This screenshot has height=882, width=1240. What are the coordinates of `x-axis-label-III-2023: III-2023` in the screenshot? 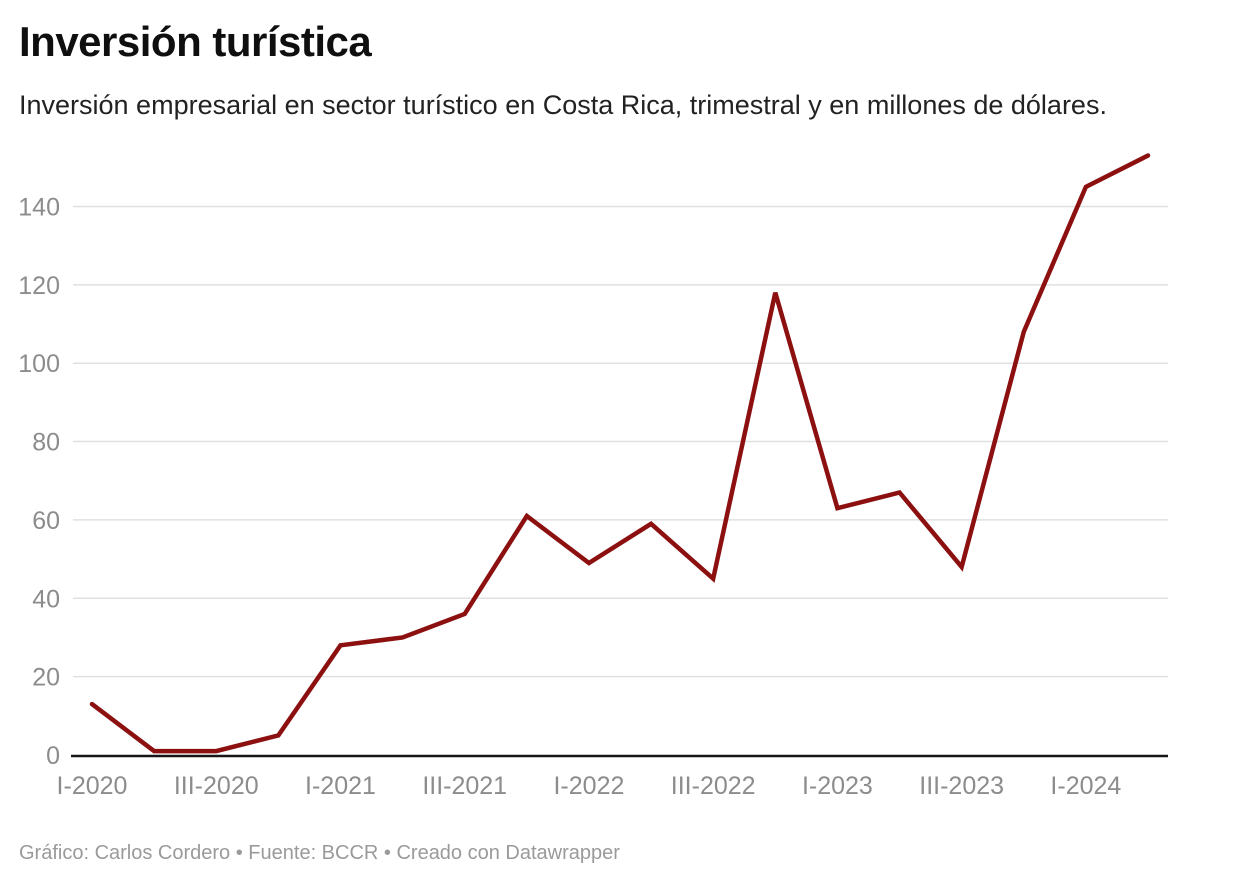 It's located at (961, 786).